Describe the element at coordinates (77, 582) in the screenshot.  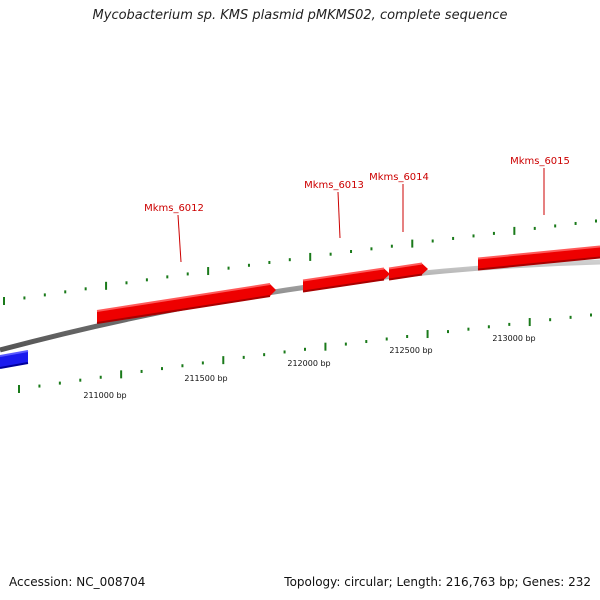
I see `accession-text: Accession: NC_008704` at that location.